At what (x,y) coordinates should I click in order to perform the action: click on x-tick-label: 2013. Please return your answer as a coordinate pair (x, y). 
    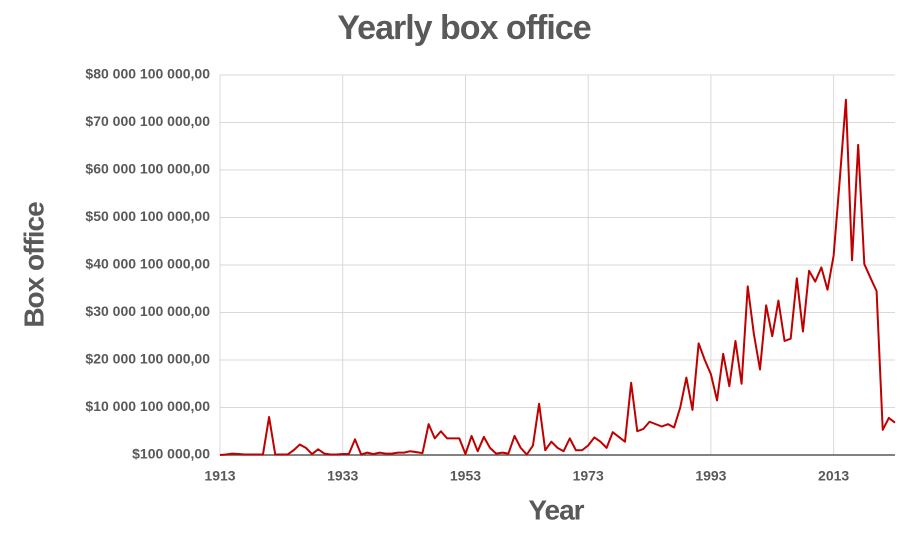
    Looking at the image, I should click on (833, 476).